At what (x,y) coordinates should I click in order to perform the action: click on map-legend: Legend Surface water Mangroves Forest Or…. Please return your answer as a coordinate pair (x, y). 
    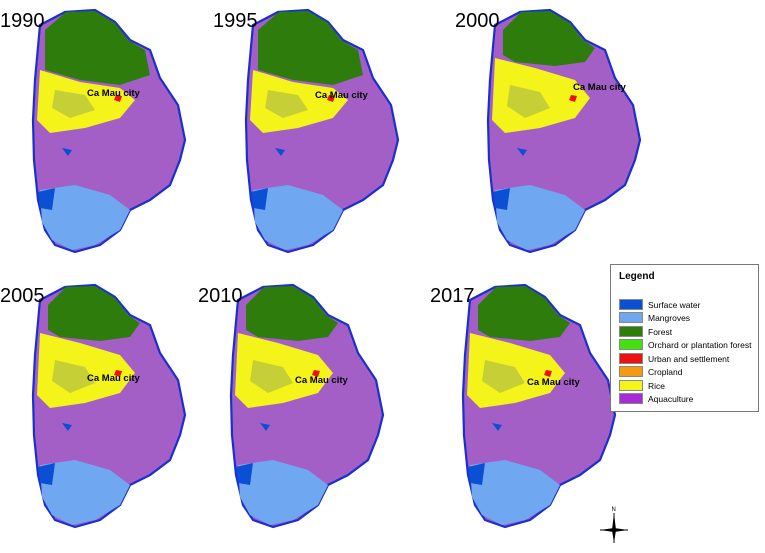
    Looking at the image, I should click on (684, 338).